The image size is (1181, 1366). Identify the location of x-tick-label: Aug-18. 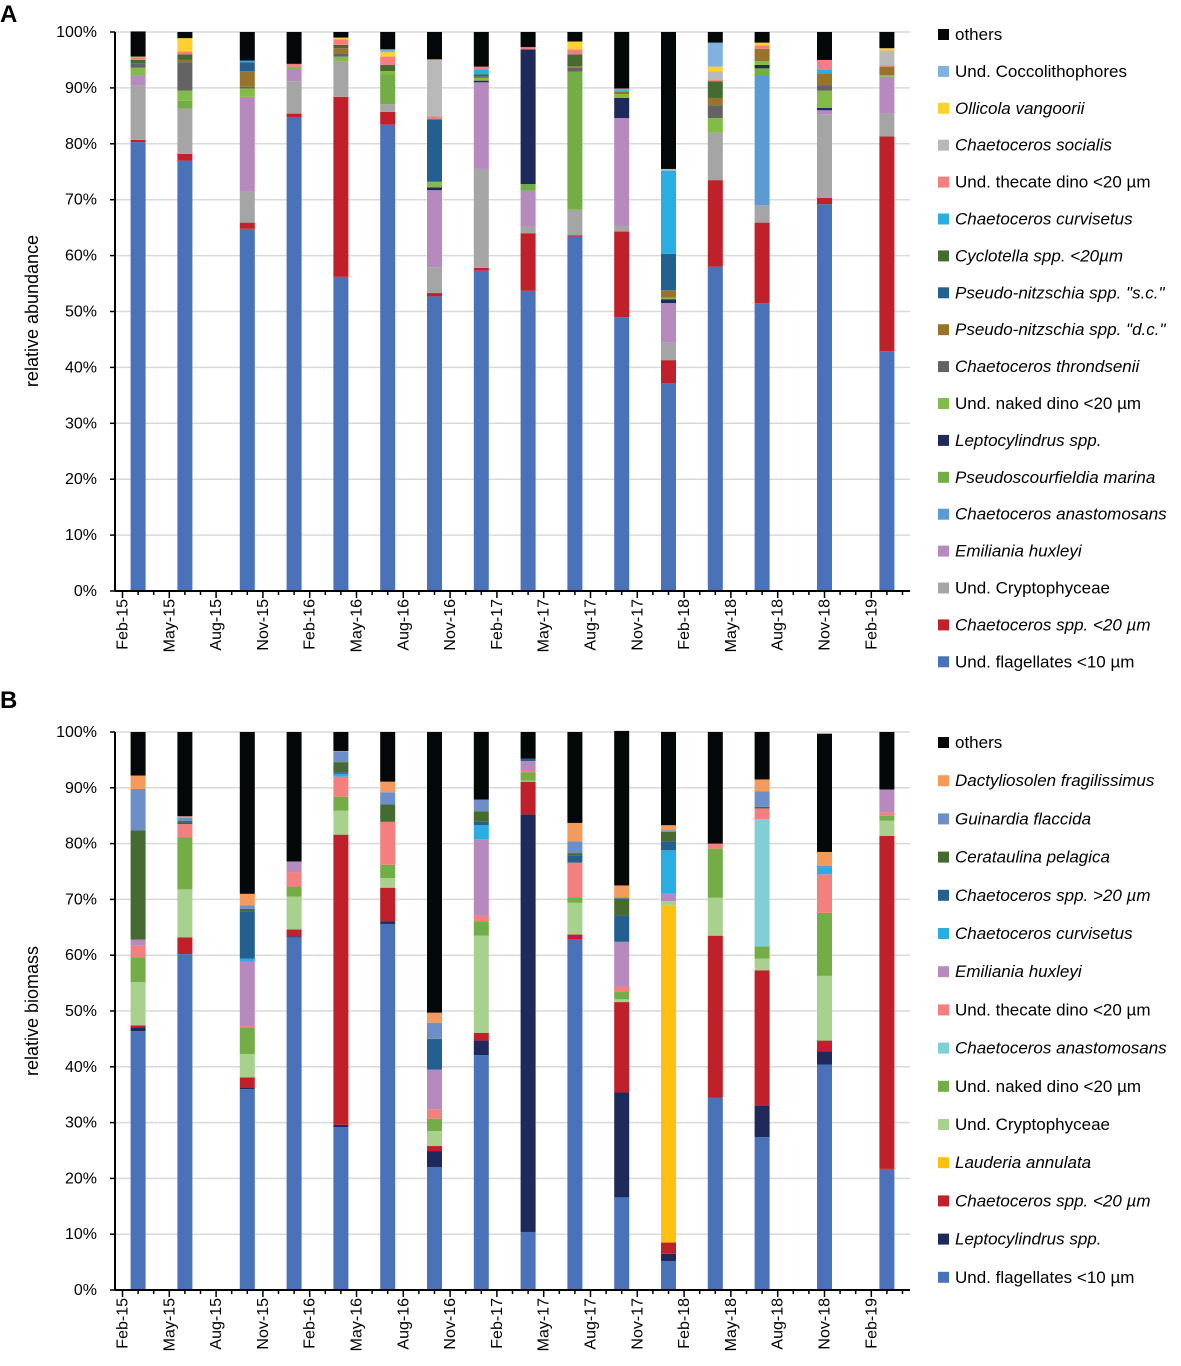
(778, 625).